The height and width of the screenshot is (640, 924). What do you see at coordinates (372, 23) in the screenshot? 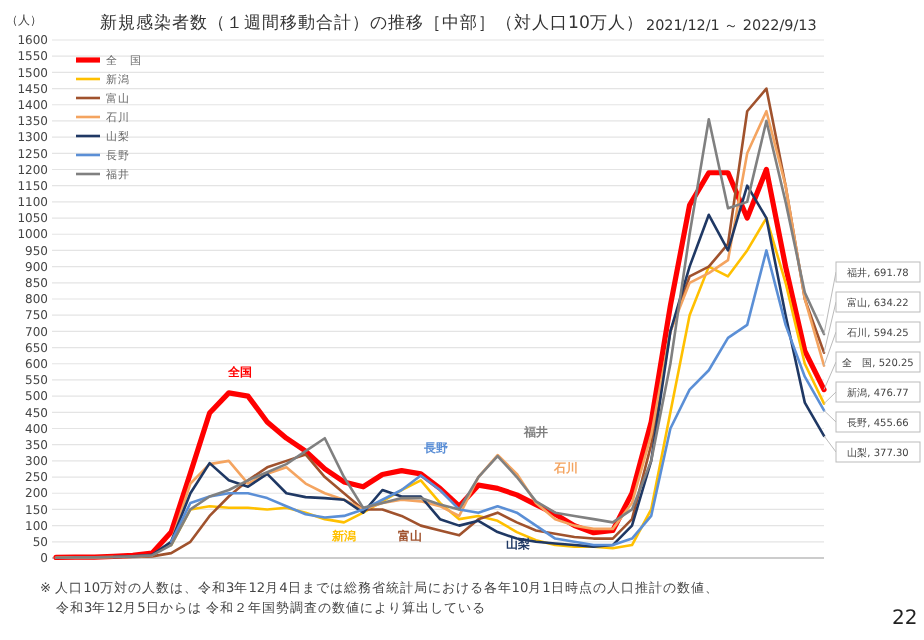
I see `chart-title: 新規感染者数（１週間移動合計）の推移［中部］（対人口10万人）` at bounding box center [372, 23].